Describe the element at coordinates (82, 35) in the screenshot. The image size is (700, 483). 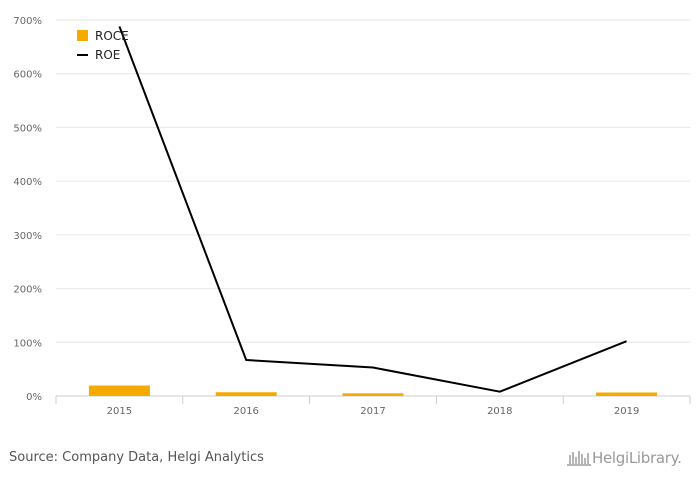
I see `legend-swatch-roce` at that location.